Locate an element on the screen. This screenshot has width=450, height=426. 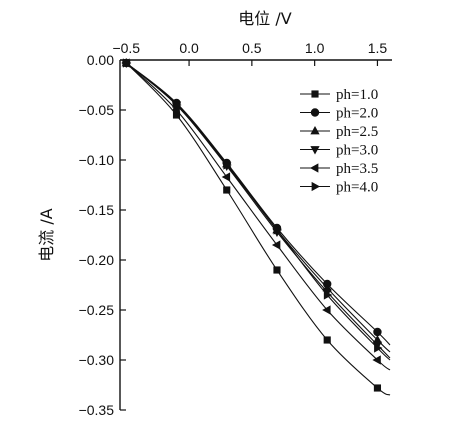
y-tick-label: −0.15 is located at coordinates (97, 210).